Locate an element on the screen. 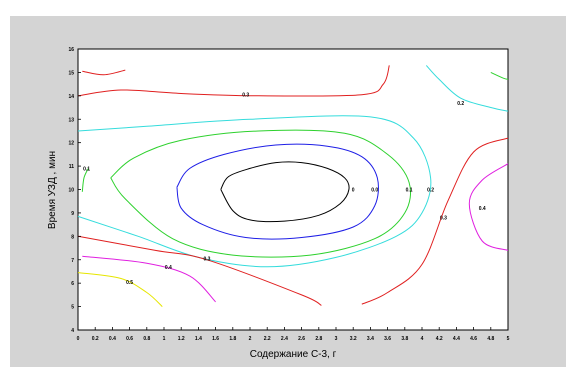  x-tick-label: 4.8 is located at coordinates (490, 339).